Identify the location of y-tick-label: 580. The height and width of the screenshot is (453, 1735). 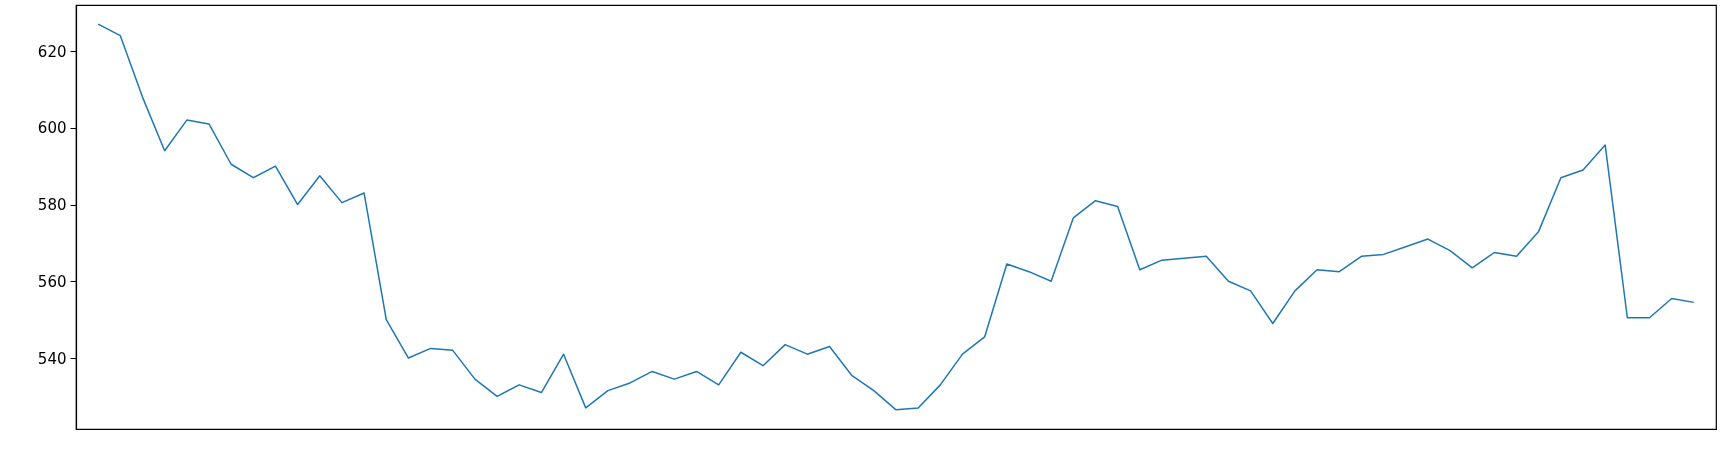
(52, 205).